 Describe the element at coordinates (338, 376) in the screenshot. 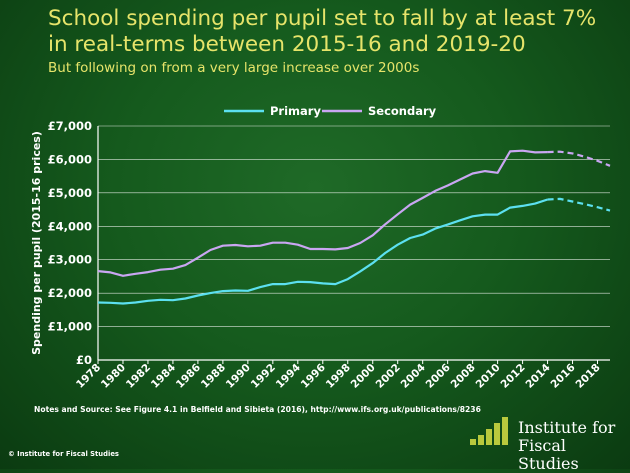

I see `x-tick-label: 1998` at that location.